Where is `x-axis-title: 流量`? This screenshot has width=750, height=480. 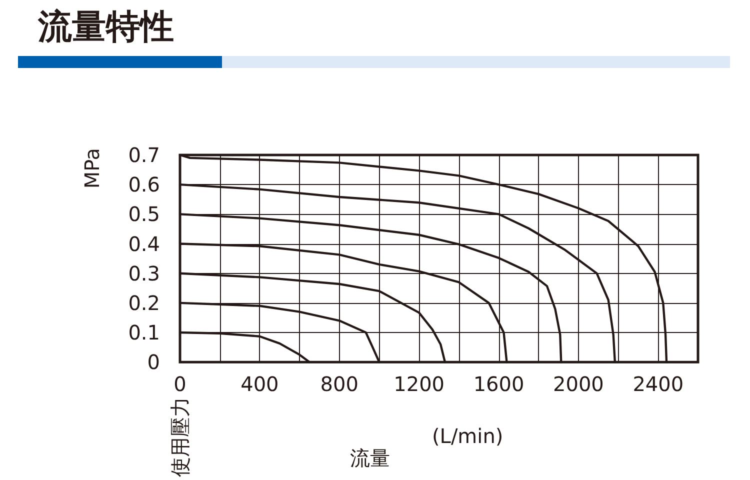 x-axis-title: 流量 is located at coordinates (370, 458).